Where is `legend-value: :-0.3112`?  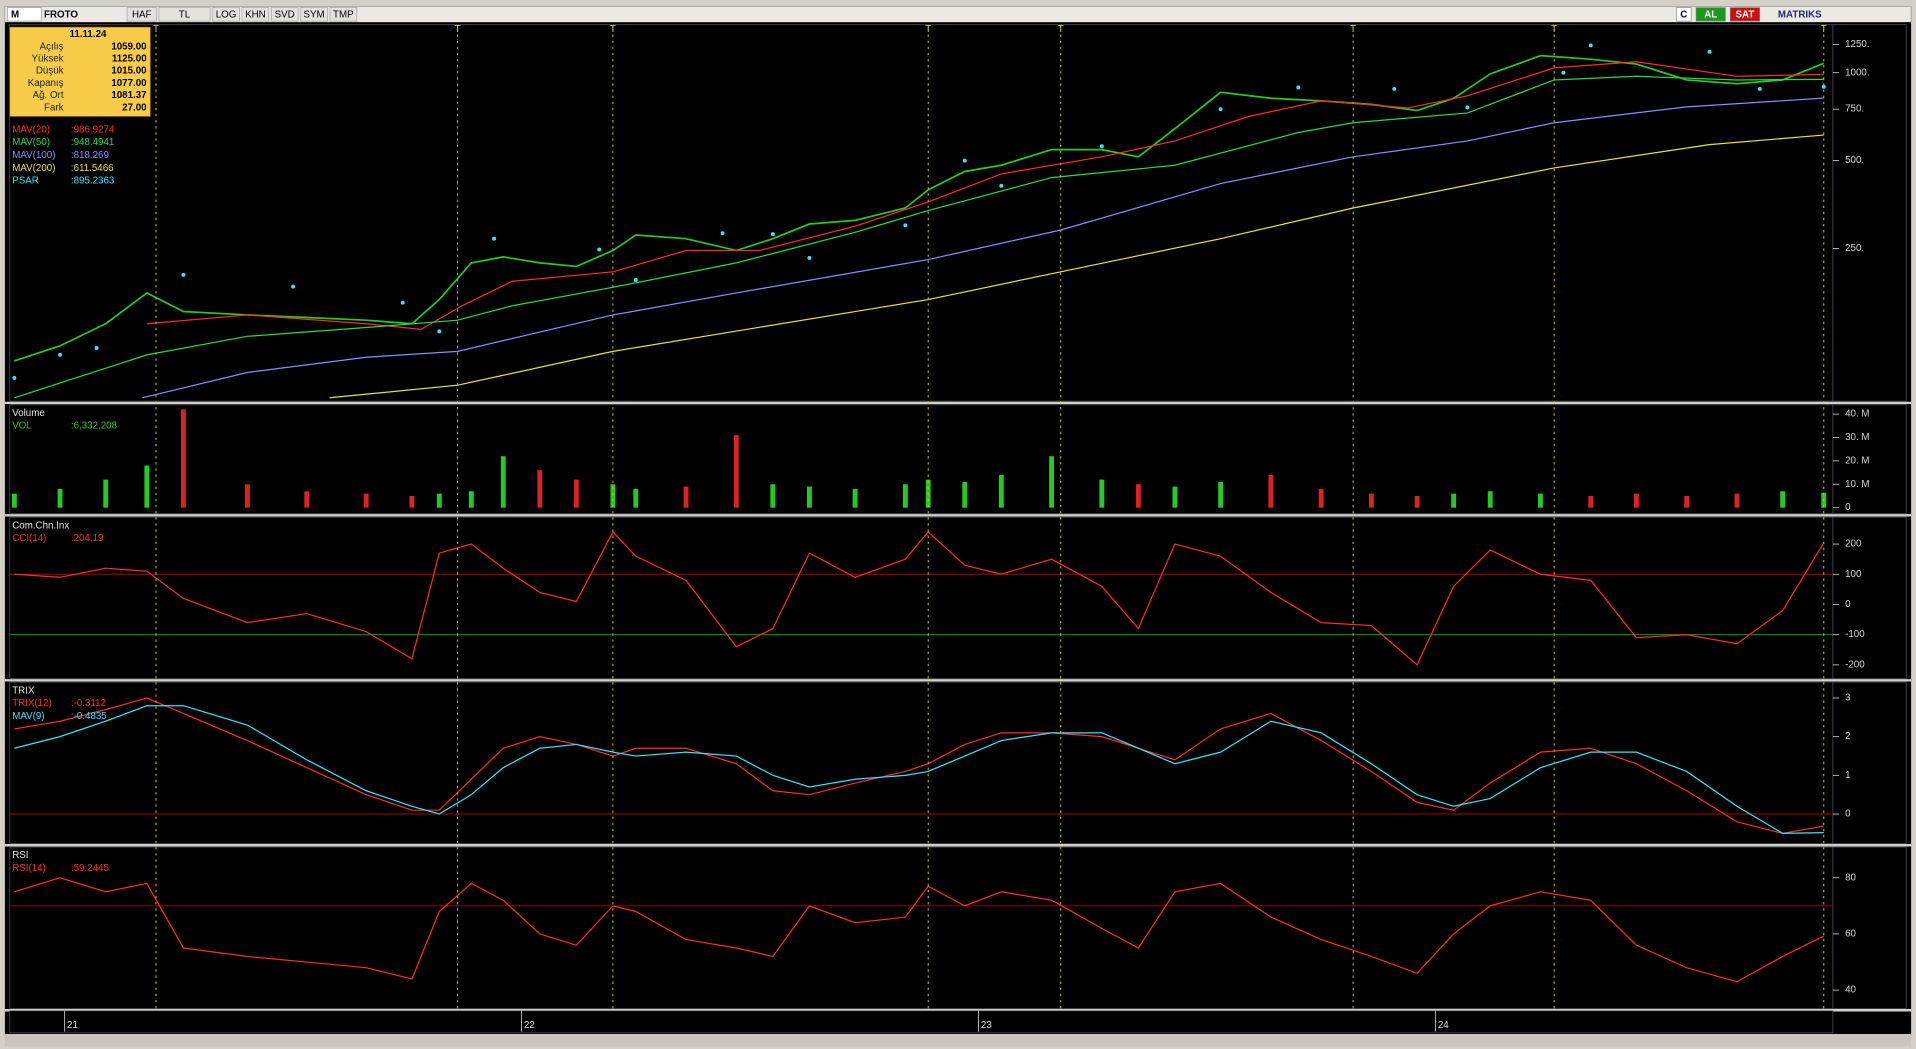
legend-value: :-0.3112 is located at coordinates (88, 703).